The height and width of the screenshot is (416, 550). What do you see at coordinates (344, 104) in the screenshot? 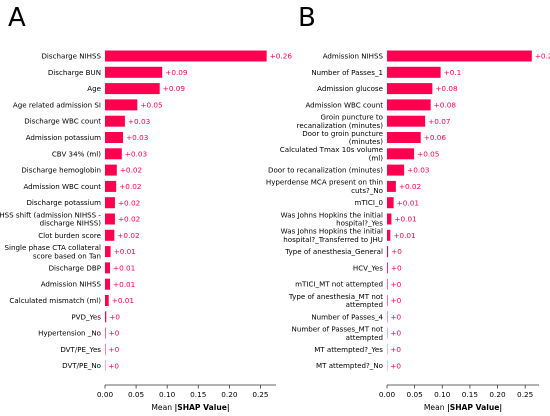
I see `feature-label-b-3: Admission WBC count` at bounding box center [344, 104].